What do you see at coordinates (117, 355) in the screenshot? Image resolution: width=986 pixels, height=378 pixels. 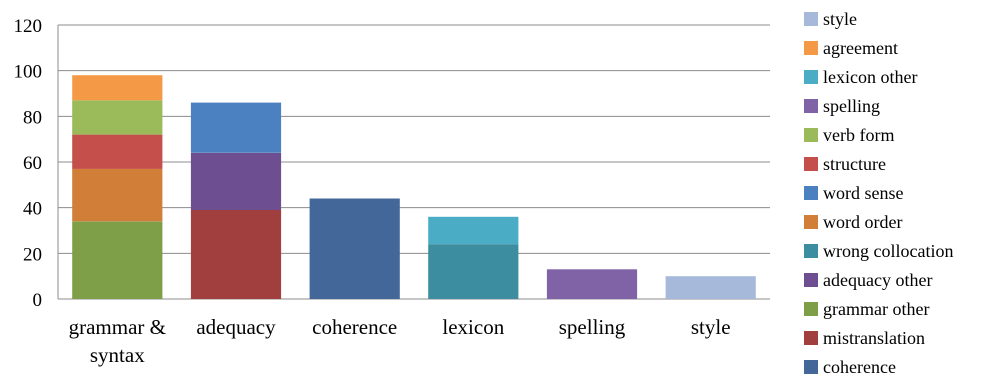 I see `x-category-label: syntax` at bounding box center [117, 355].